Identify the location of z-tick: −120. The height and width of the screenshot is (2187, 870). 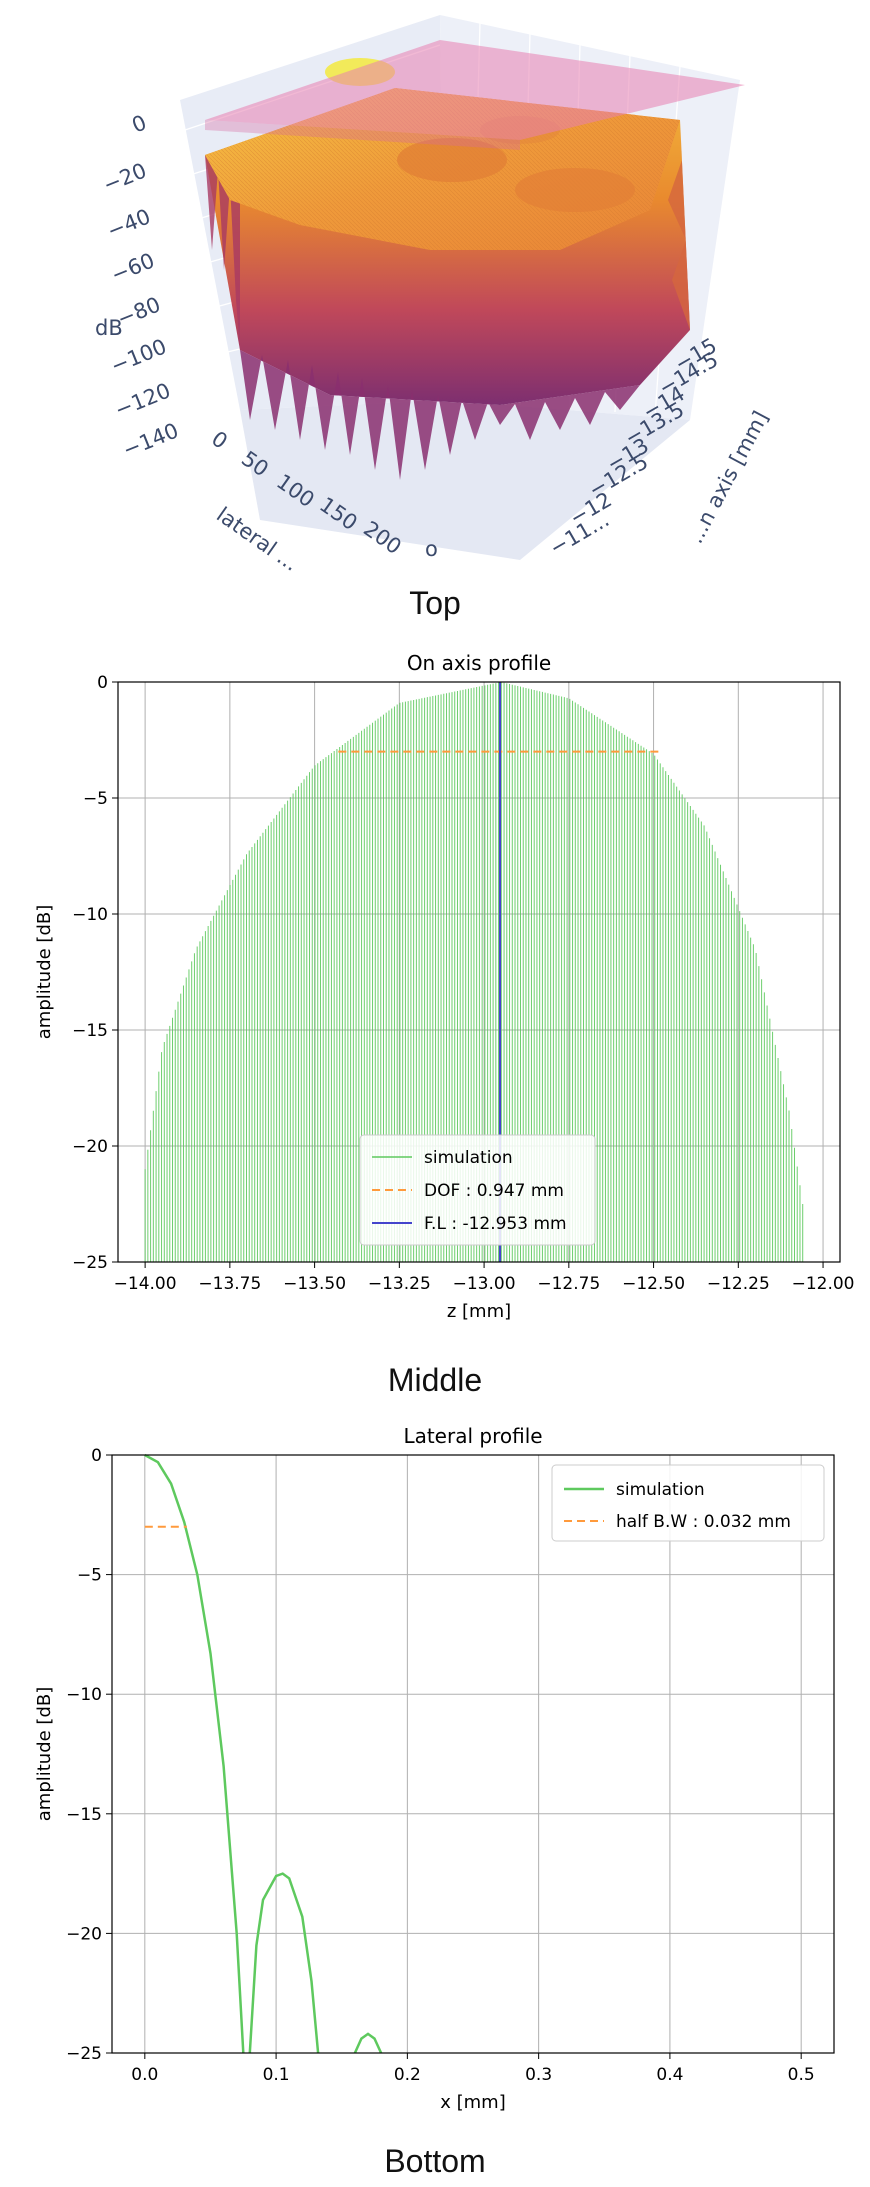
(142, 400).